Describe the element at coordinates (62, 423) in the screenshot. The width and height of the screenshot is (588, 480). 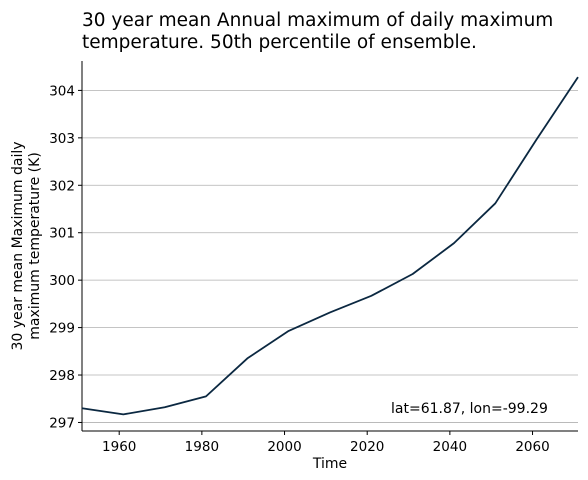
I see `y-tick-label: 297` at that location.